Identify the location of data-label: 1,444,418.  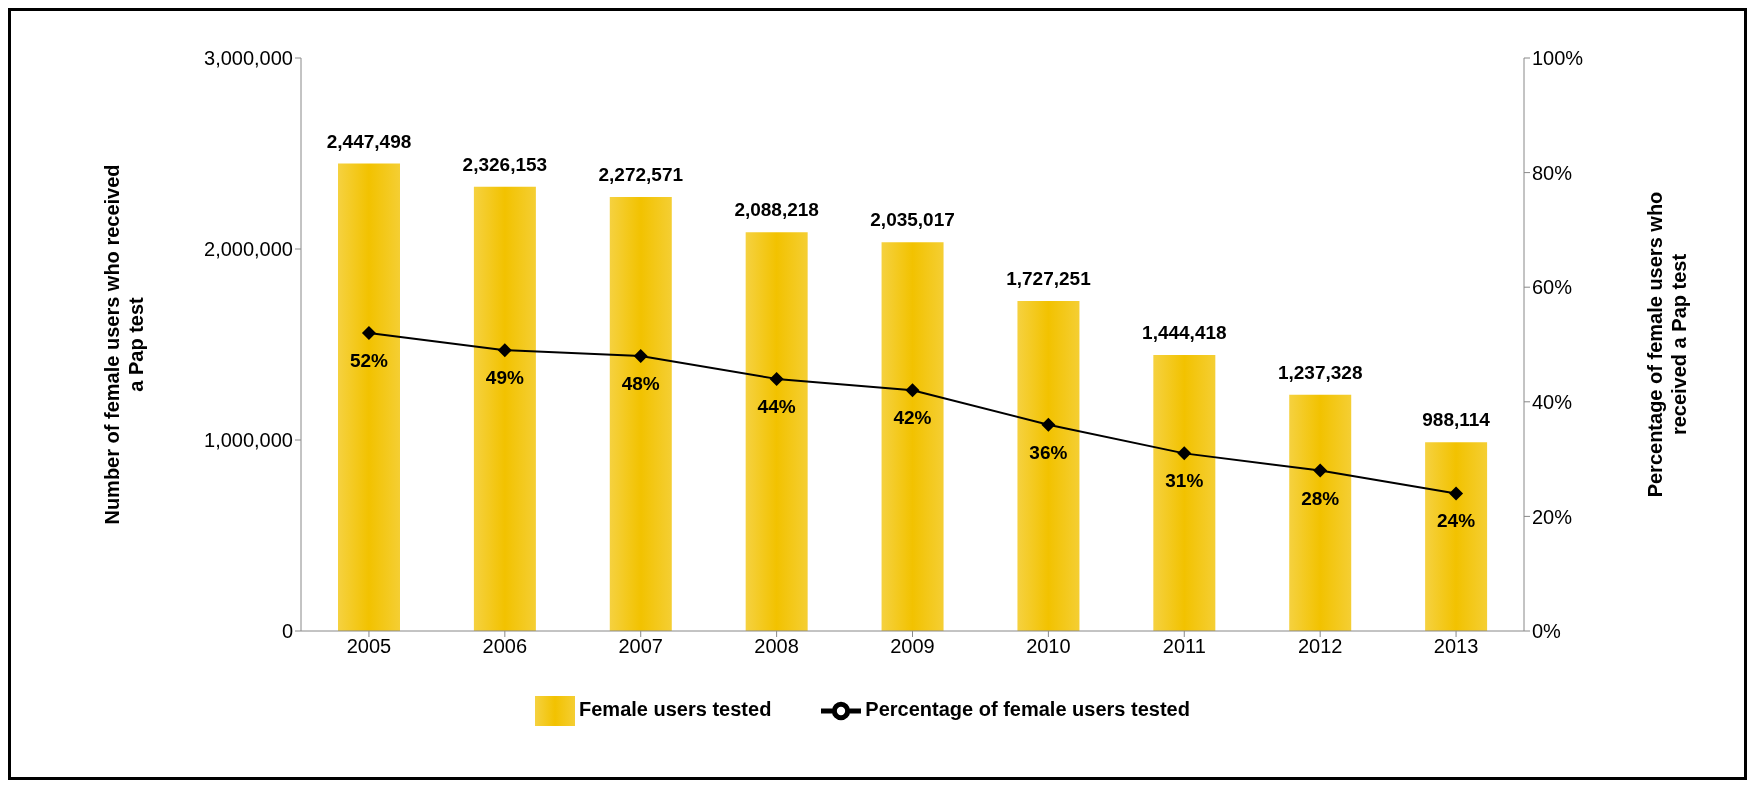
(1184, 333).